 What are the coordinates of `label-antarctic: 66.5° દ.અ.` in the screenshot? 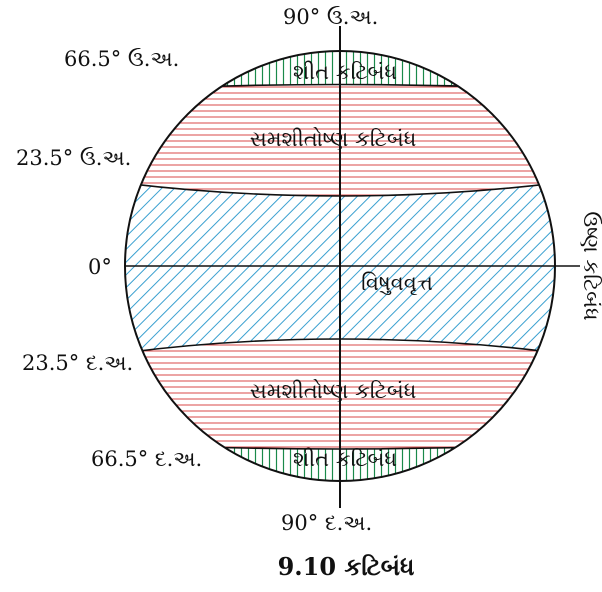 It's located at (146, 459).